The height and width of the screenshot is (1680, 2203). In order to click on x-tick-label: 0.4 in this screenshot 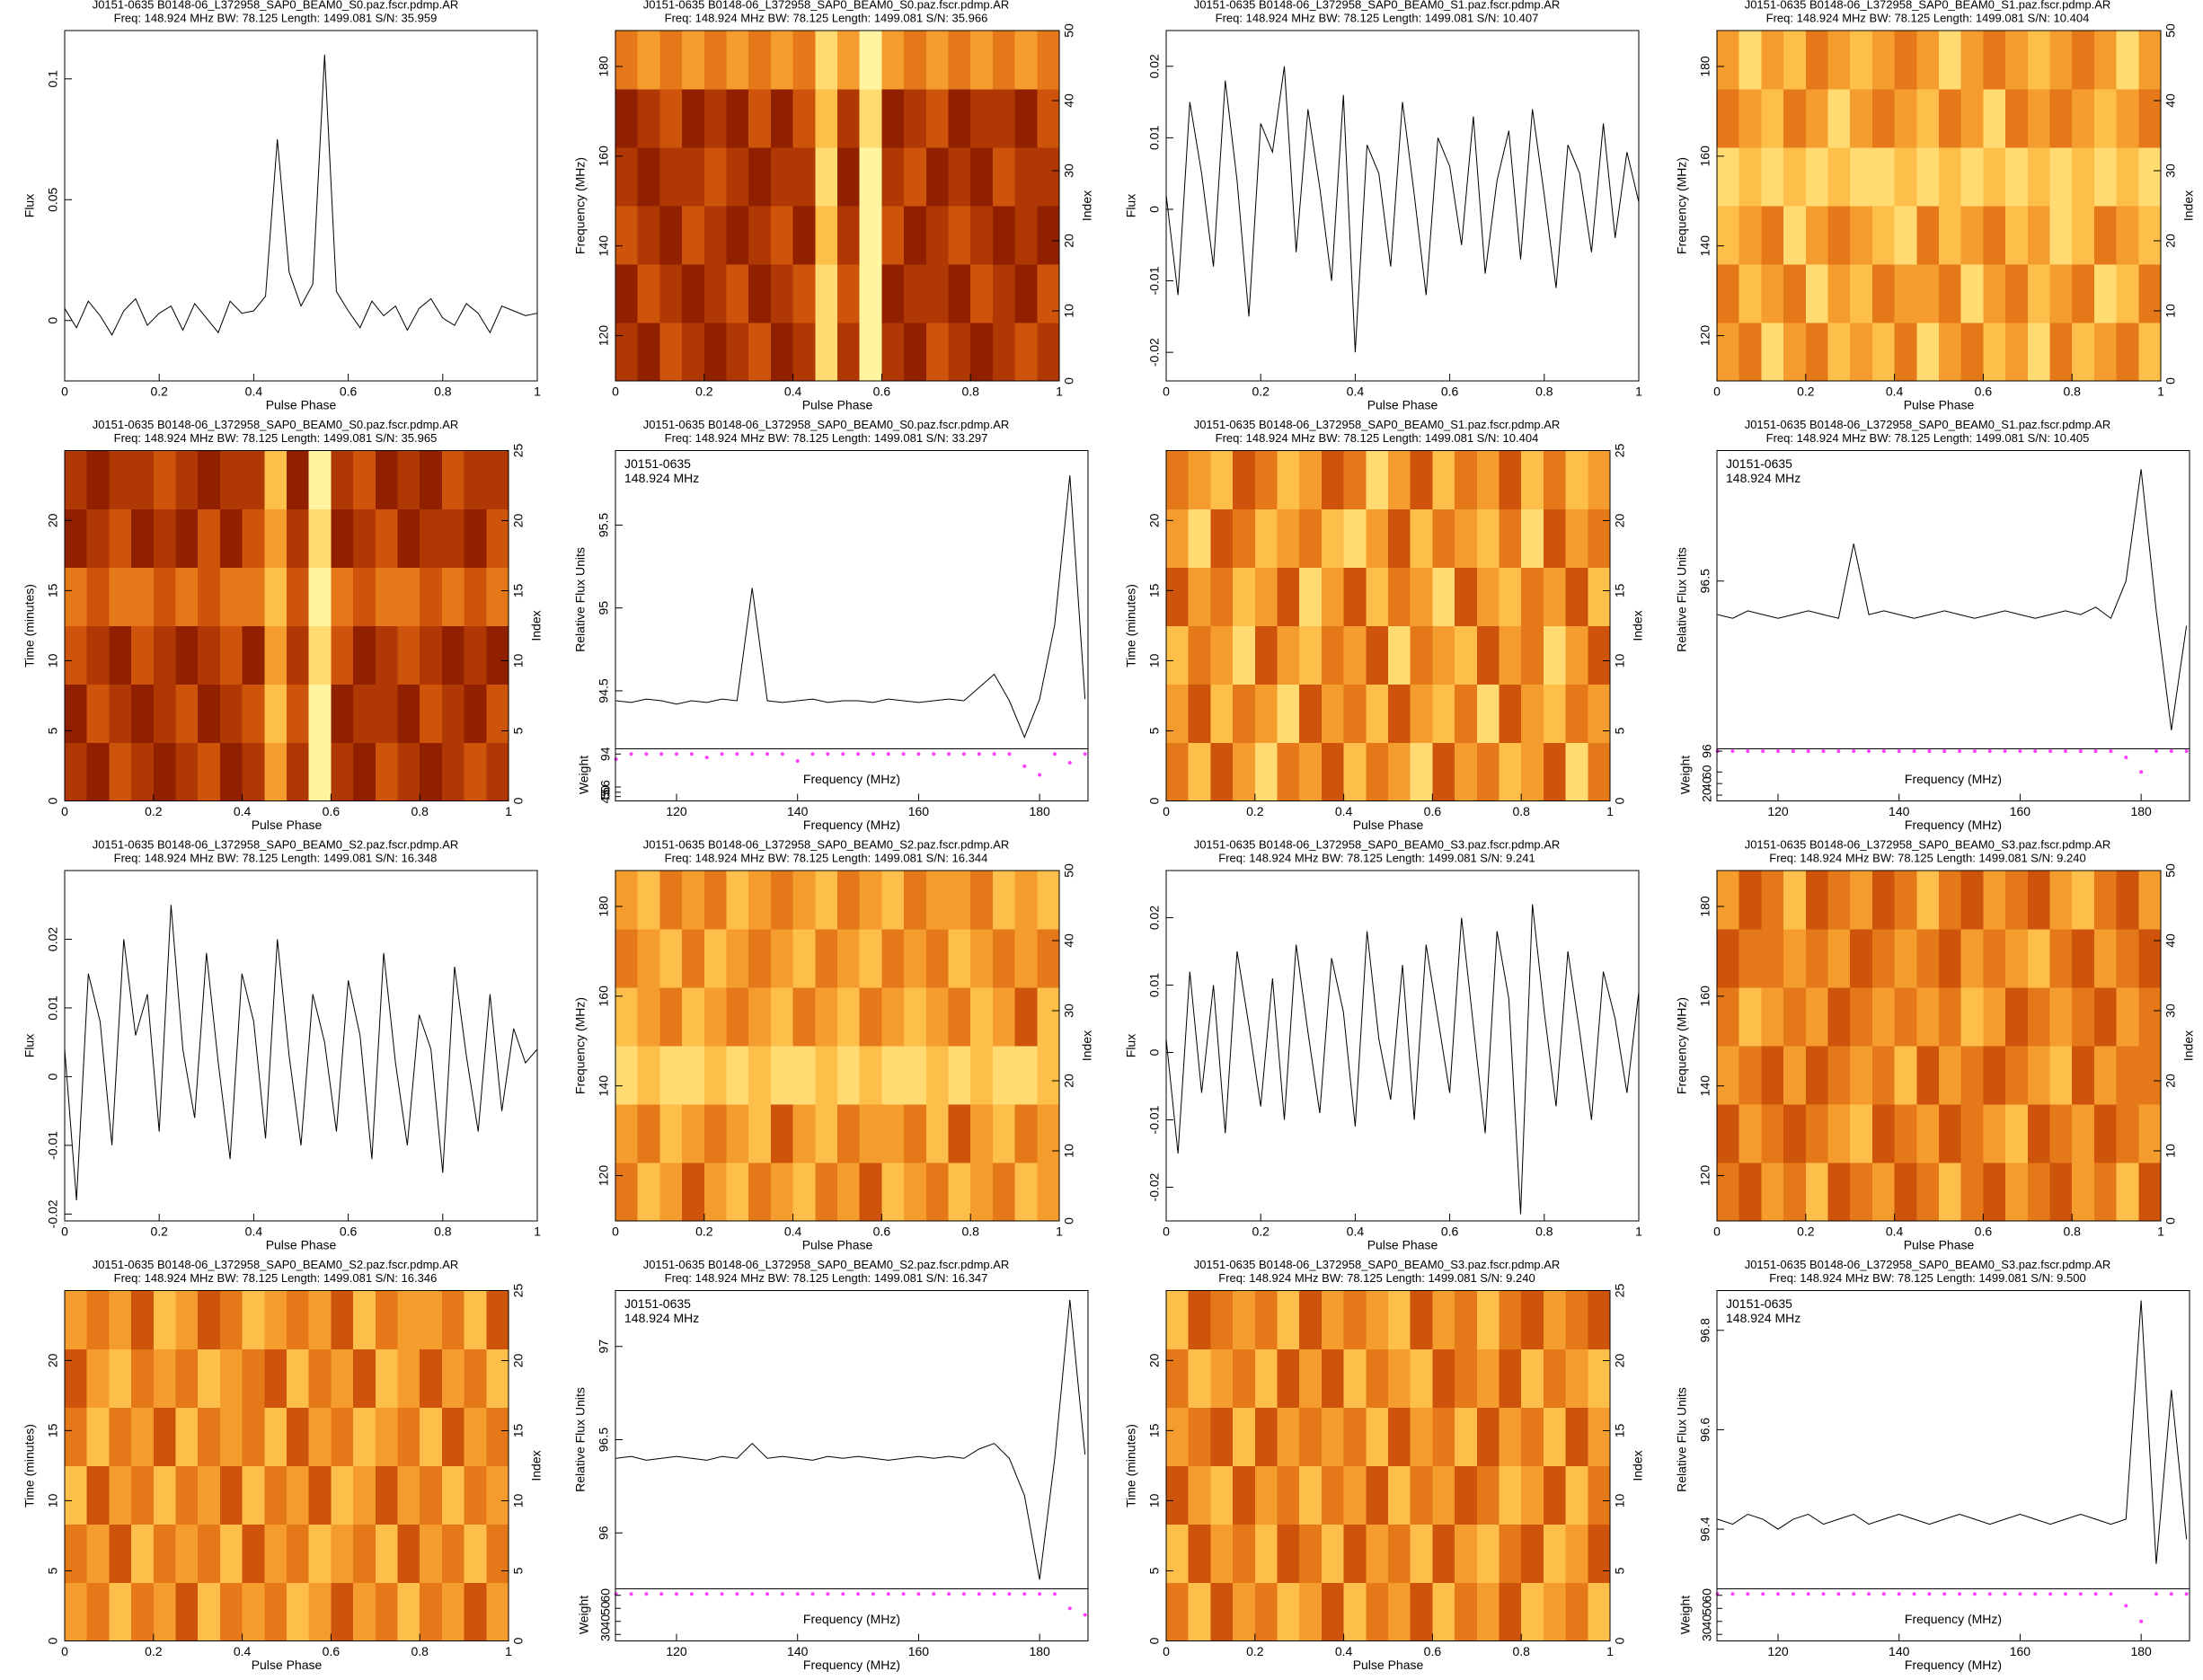, I will do `click(1895, 1232)`.